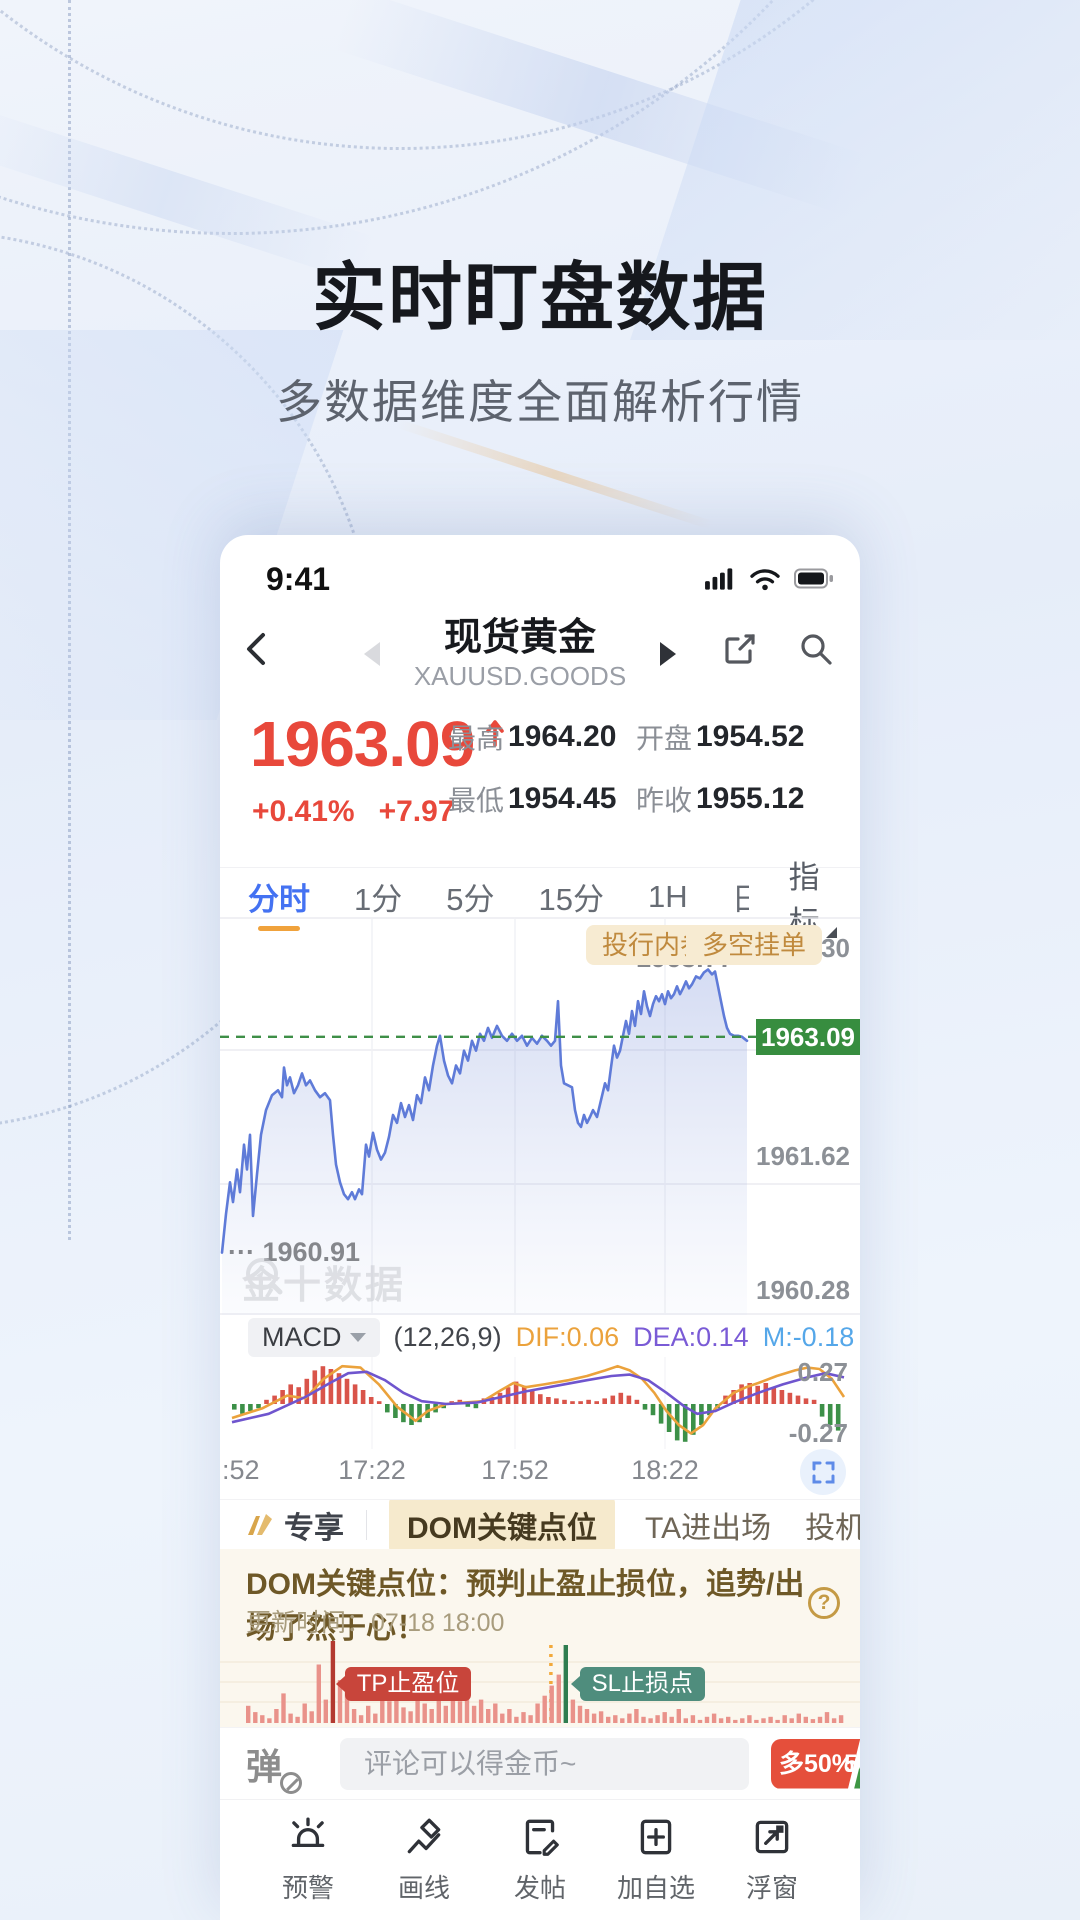 Image resolution: width=1080 pixels, height=1920 pixels. I want to click on hero-title: 实时盯盘数据, so click(540, 298).